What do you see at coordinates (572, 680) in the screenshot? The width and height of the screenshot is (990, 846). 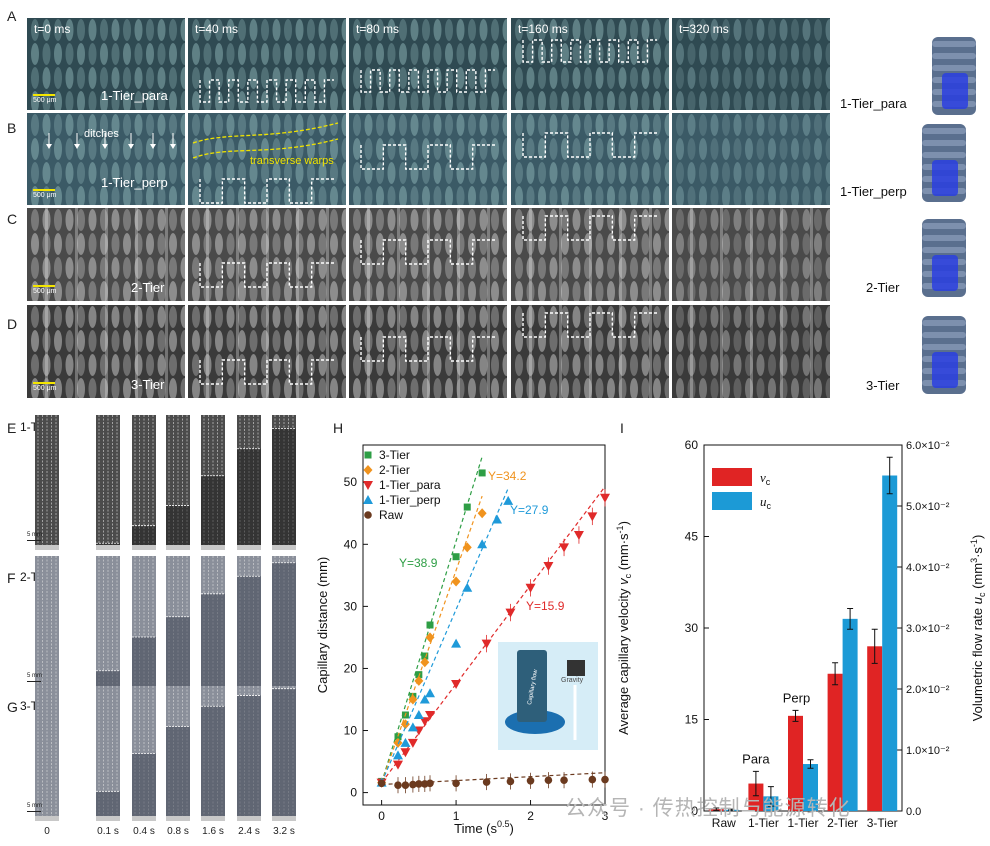 I see `inset-text: Gravity` at bounding box center [572, 680].